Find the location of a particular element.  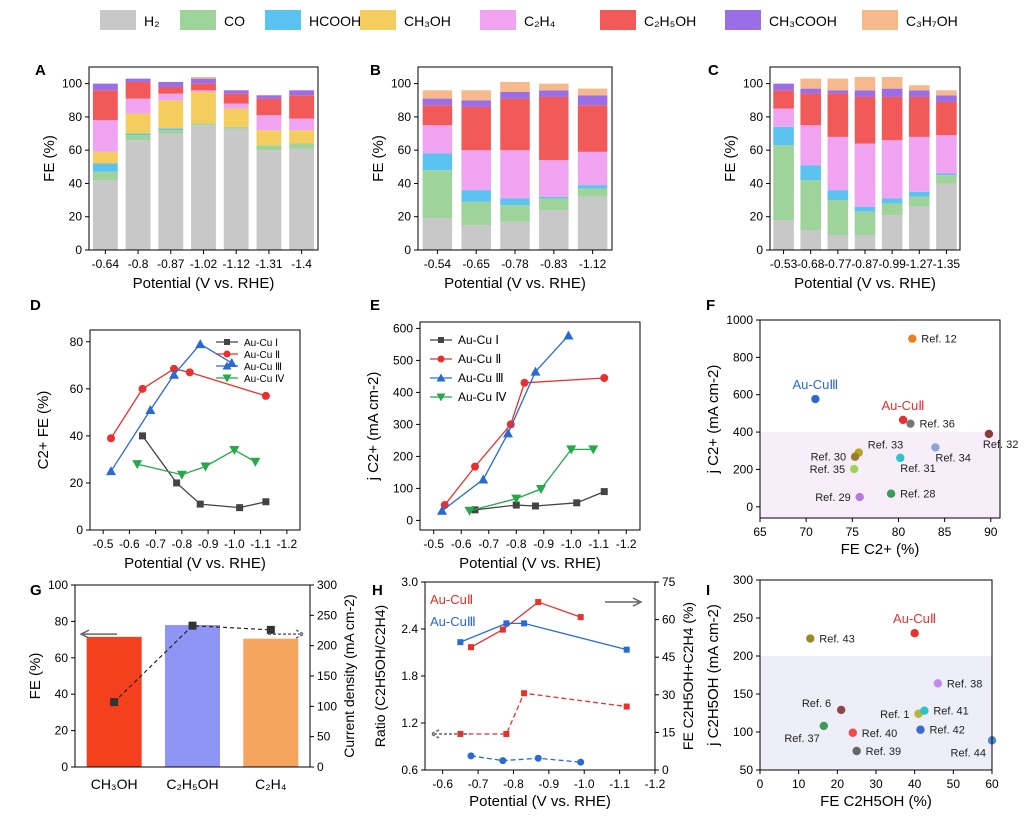

x-tick-label: -1.31 is located at coordinates (269, 264).